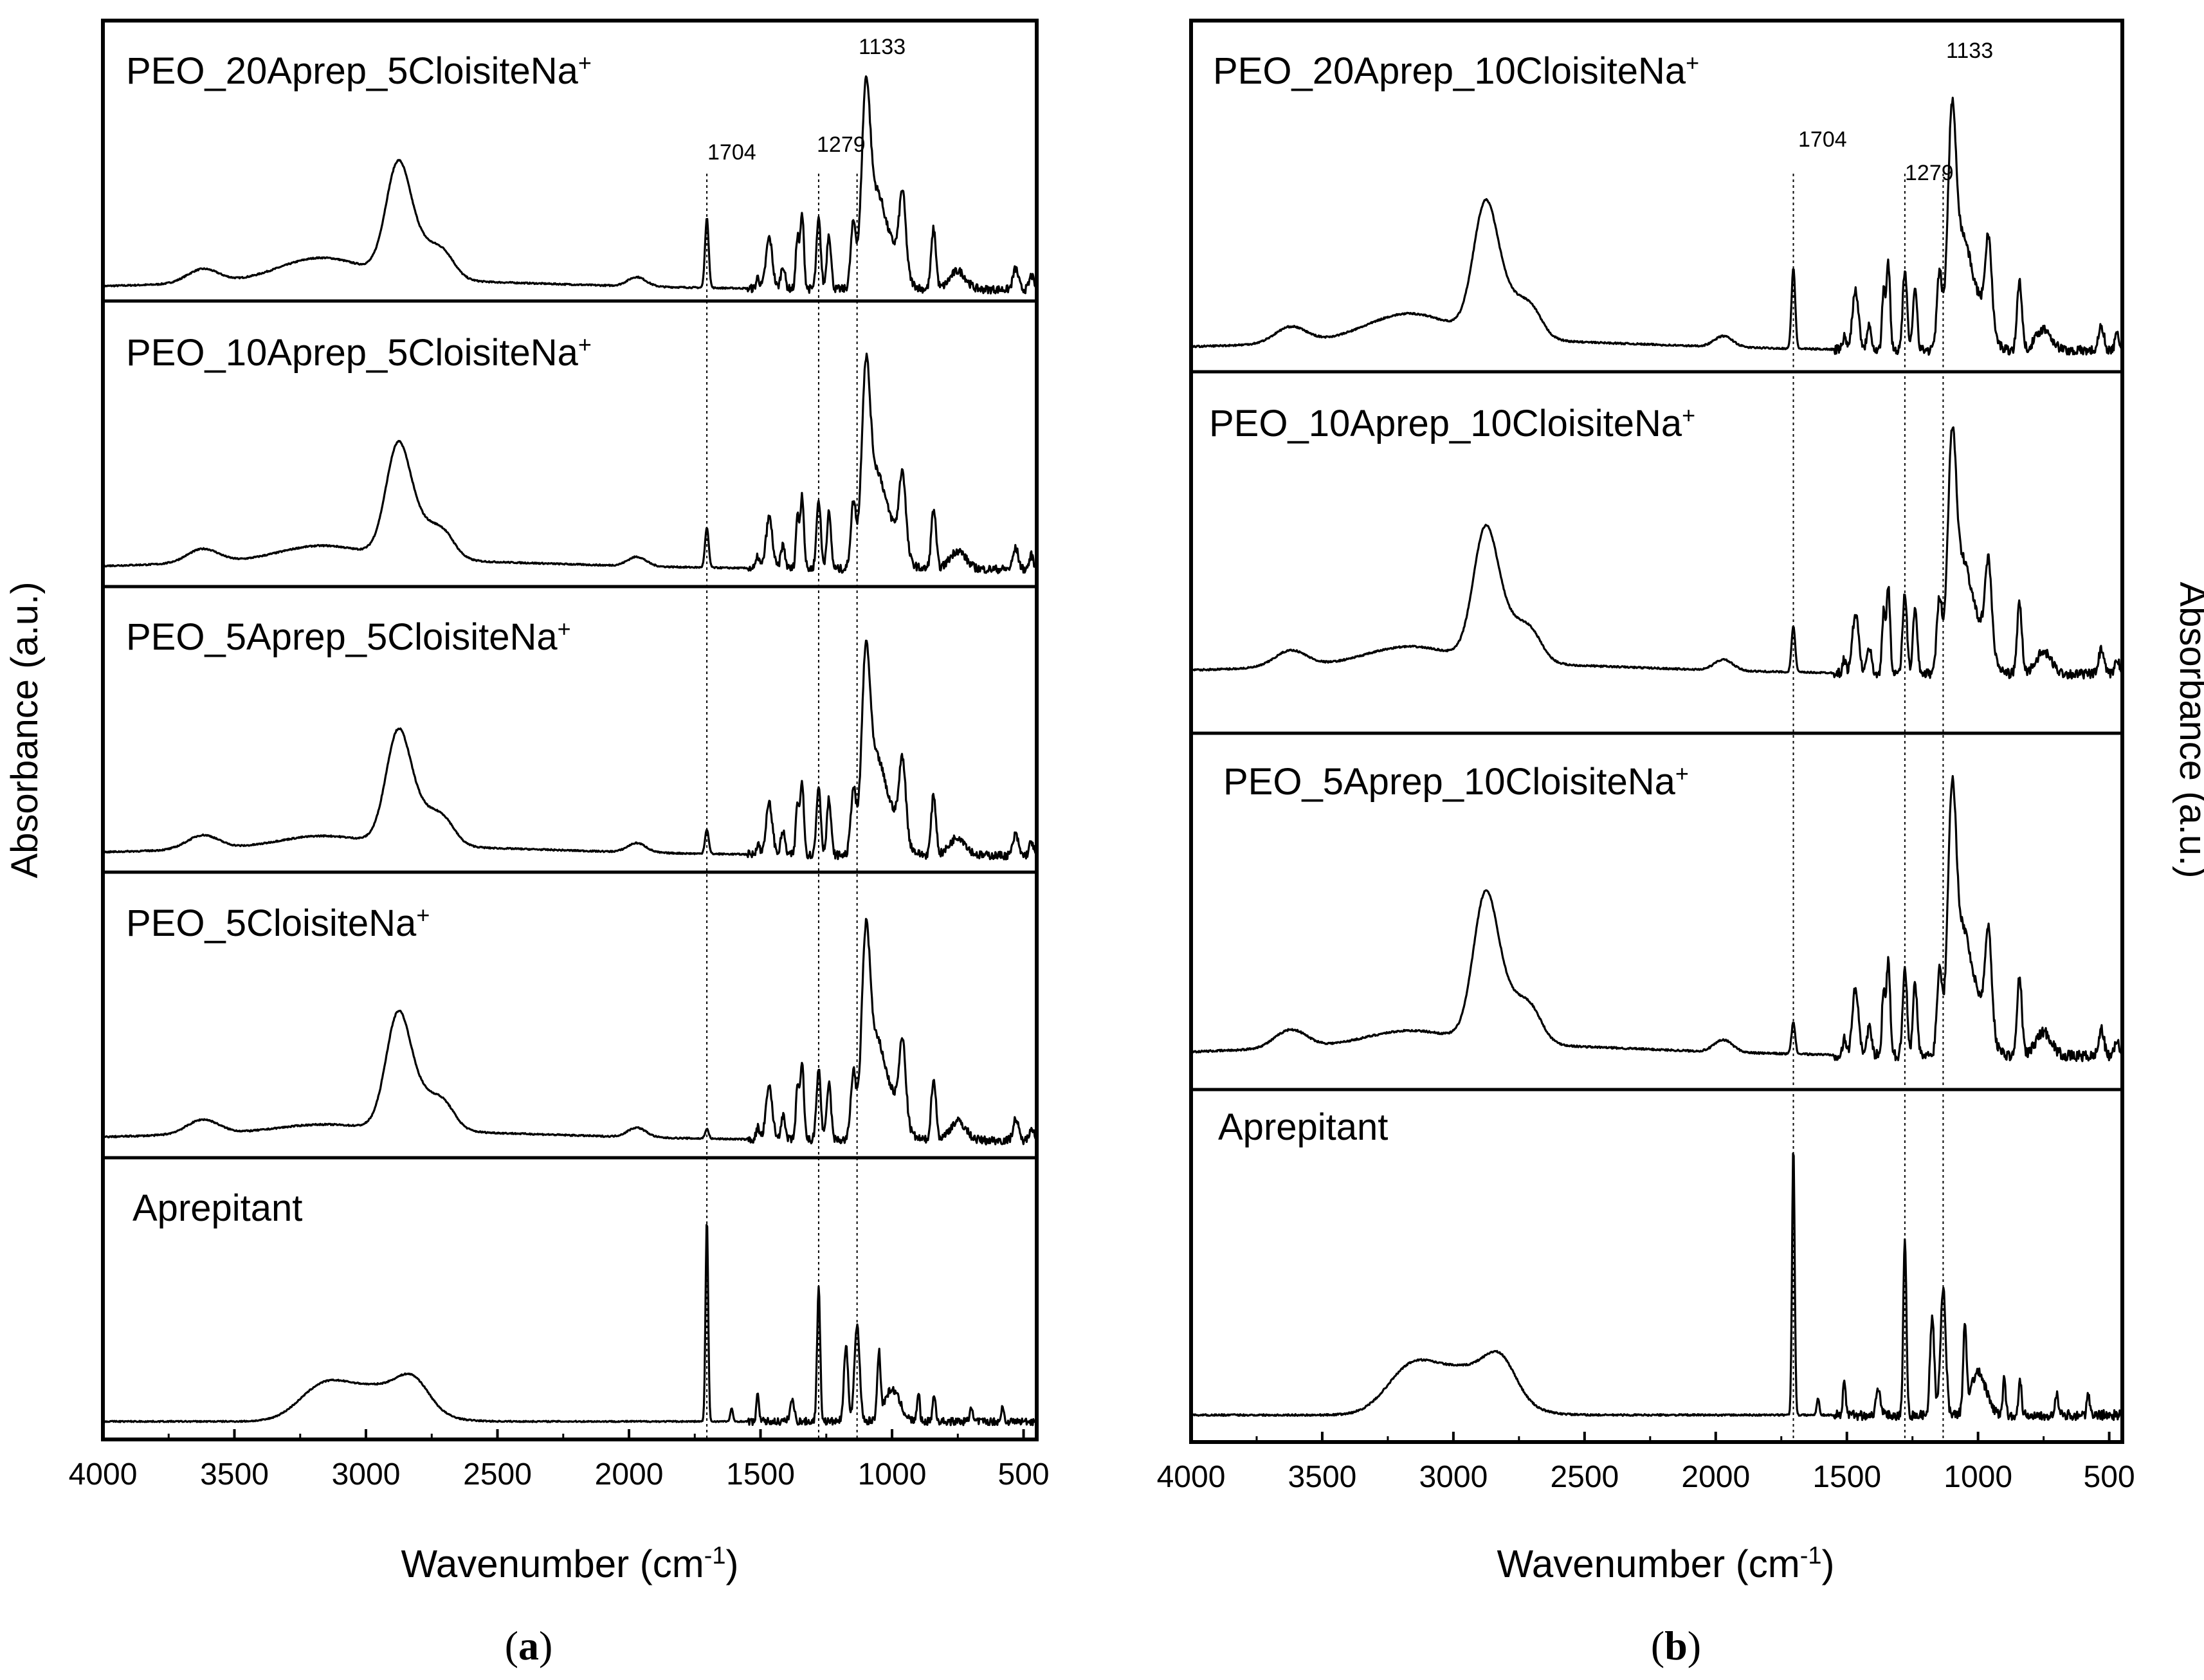  I want to click on series-label: PEO_5Aprep_5CloisiteNa+, so click(349, 637).